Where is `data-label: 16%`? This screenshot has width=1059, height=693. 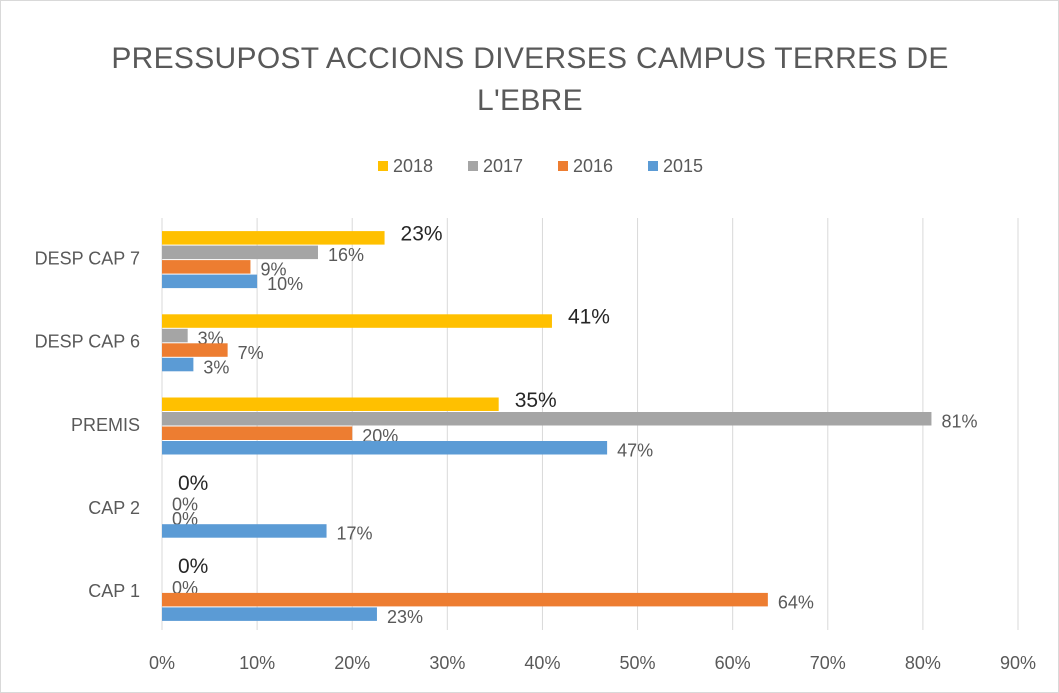
data-label: 16% is located at coordinates (346, 255).